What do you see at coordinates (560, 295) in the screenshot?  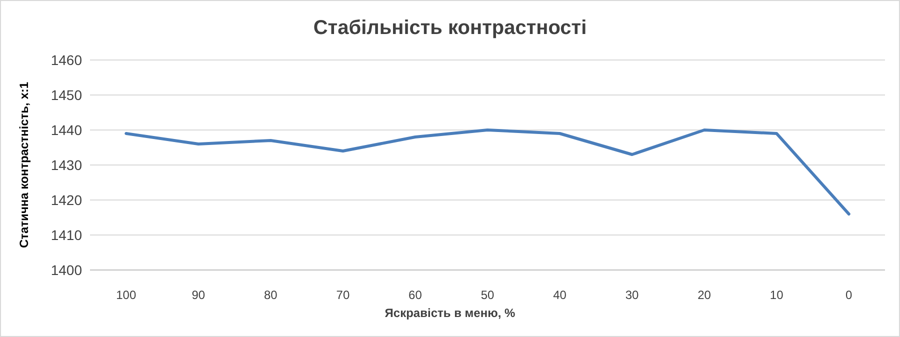 I see `x-tick-label: 40` at bounding box center [560, 295].